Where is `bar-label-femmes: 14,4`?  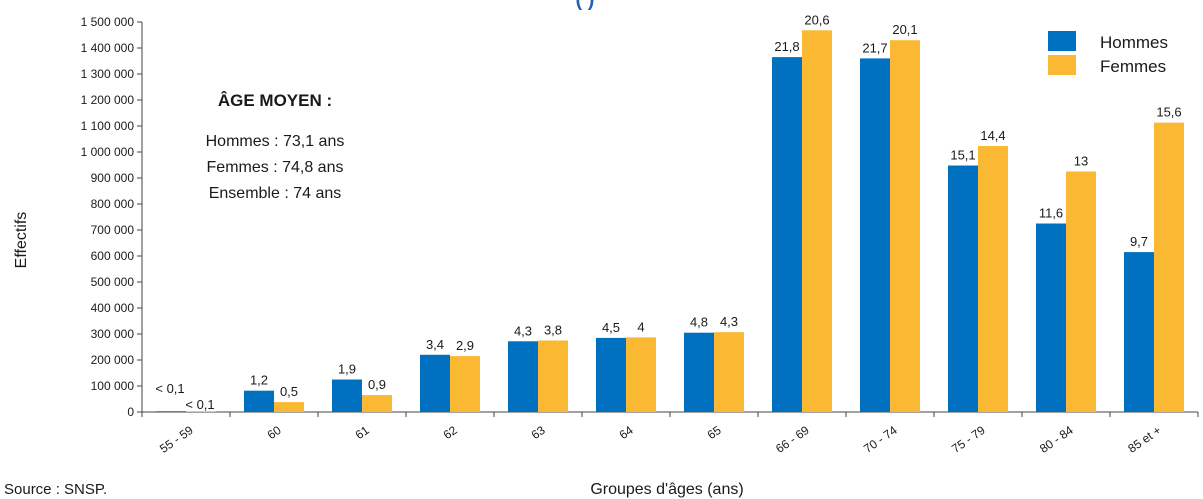 bar-label-femmes: 14,4 is located at coordinates (992, 135).